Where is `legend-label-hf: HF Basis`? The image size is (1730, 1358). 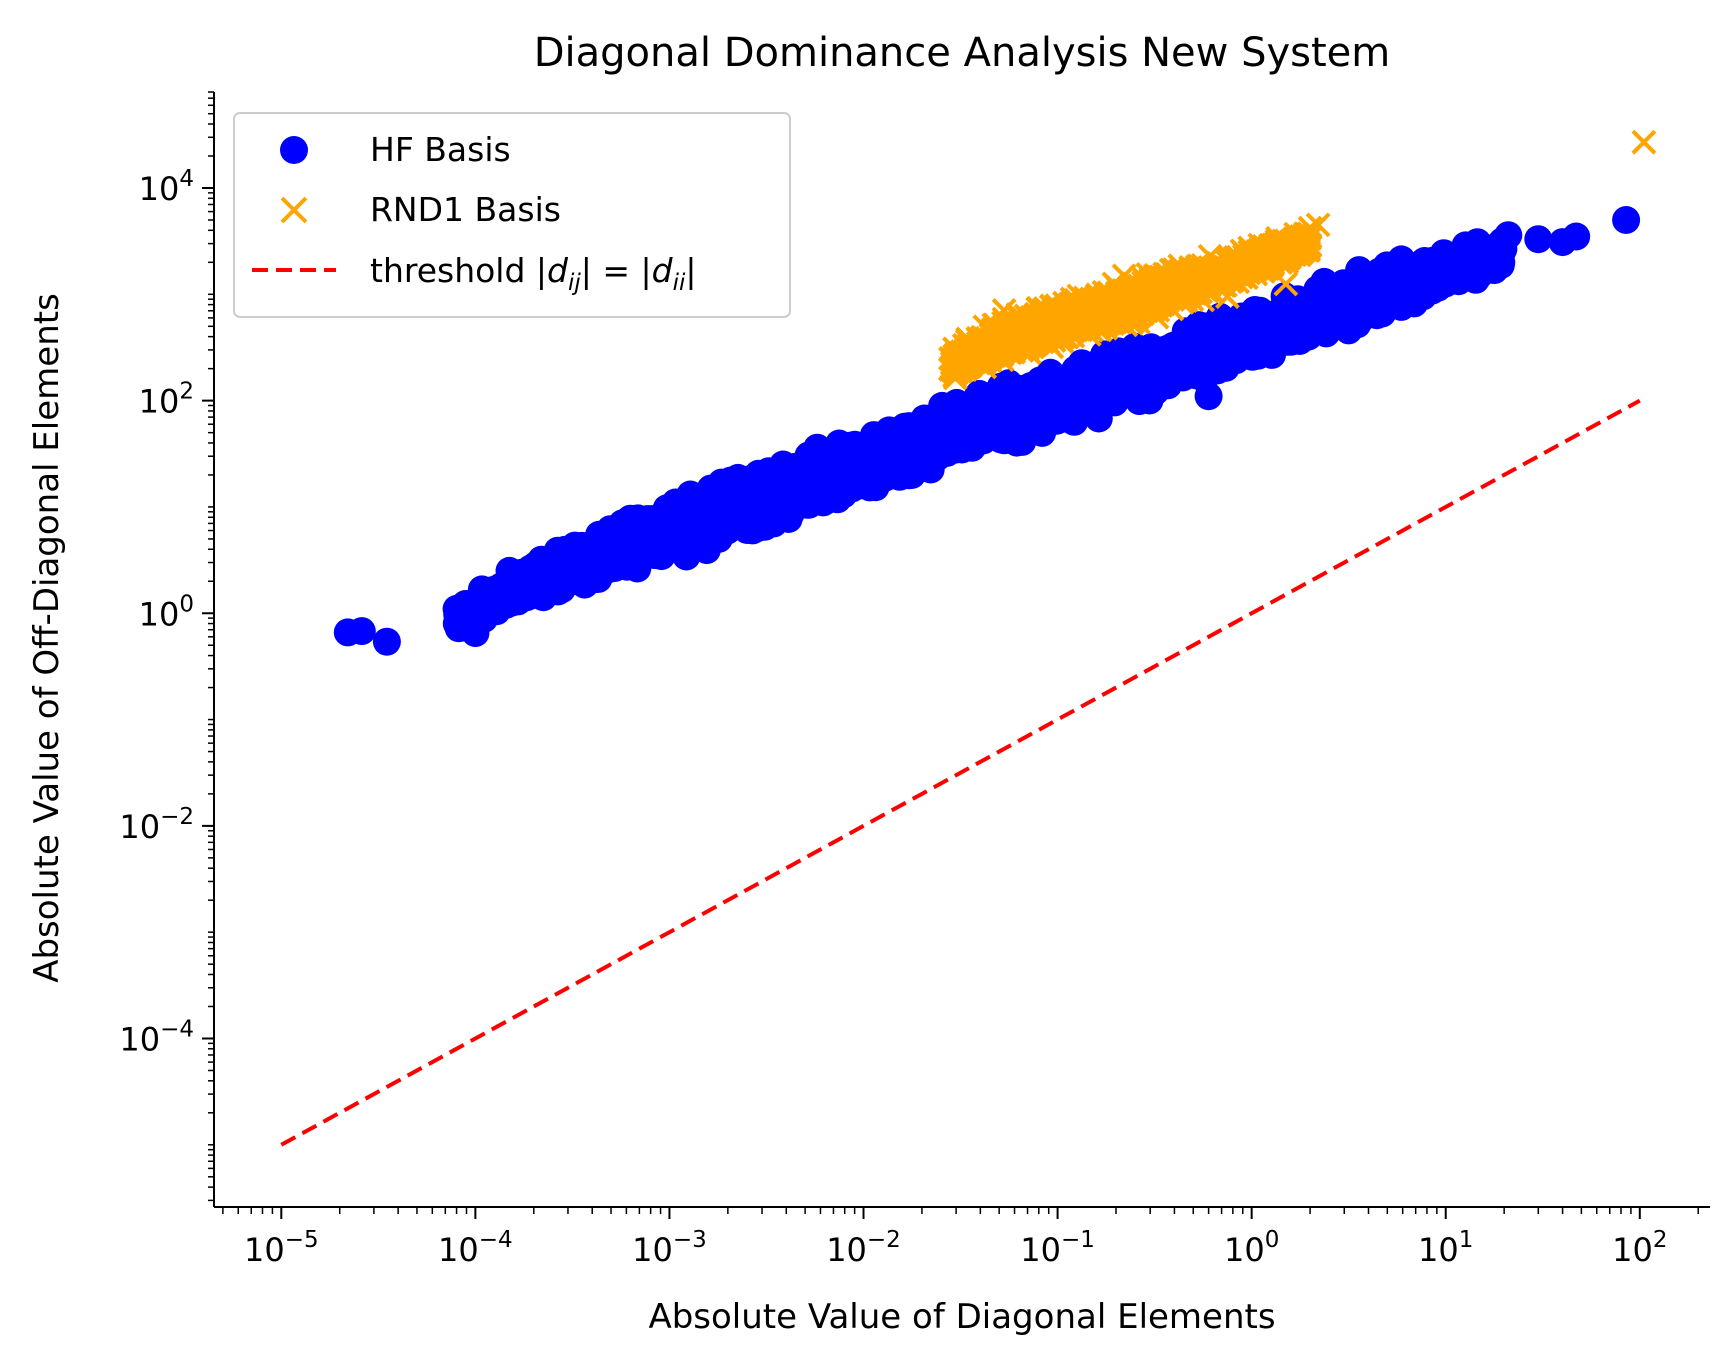 legend-label-hf: HF Basis is located at coordinates (440, 149).